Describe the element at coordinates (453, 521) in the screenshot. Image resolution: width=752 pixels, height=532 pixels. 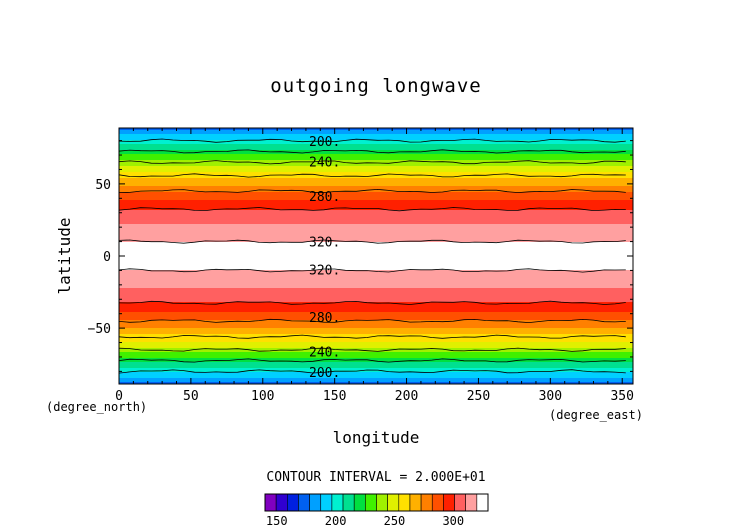
I see `colorbar-tick-label: 300` at that location.